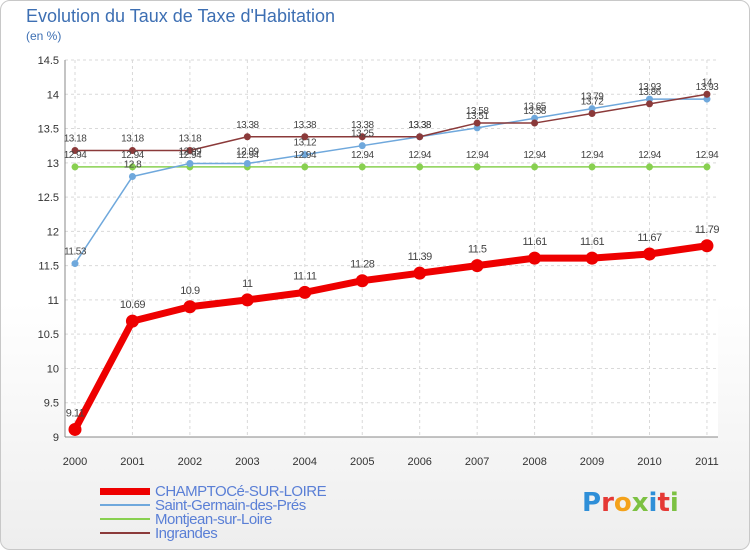 This screenshot has width=750, height=550. What do you see at coordinates (53, 232) in the screenshot?
I see `y-tick-label: 12` at bounding box center [53, 232].